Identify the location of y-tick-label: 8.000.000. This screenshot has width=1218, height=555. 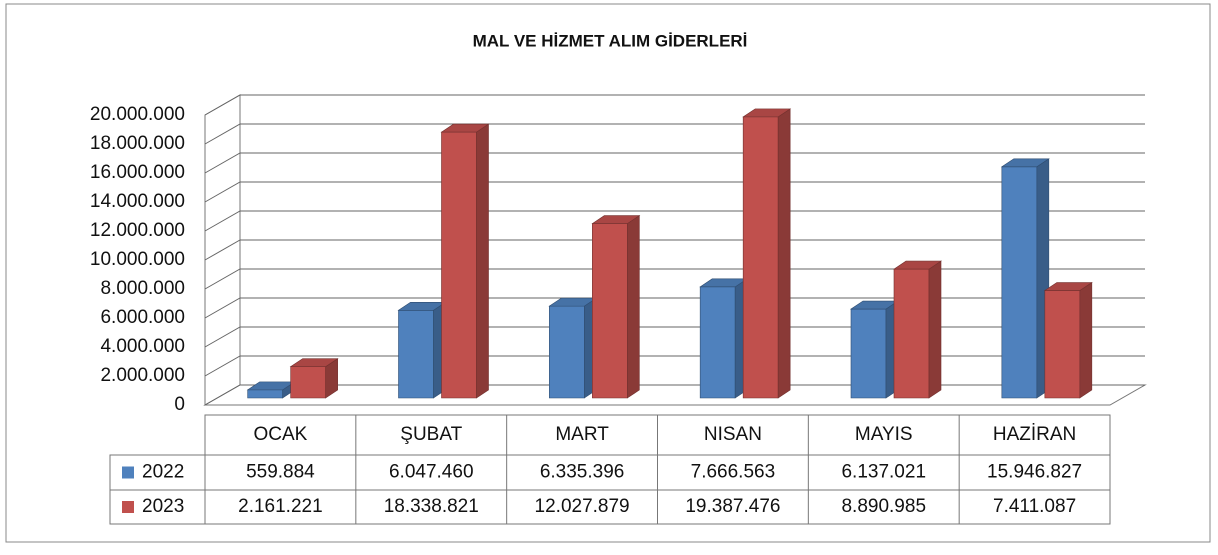
(142, 288).